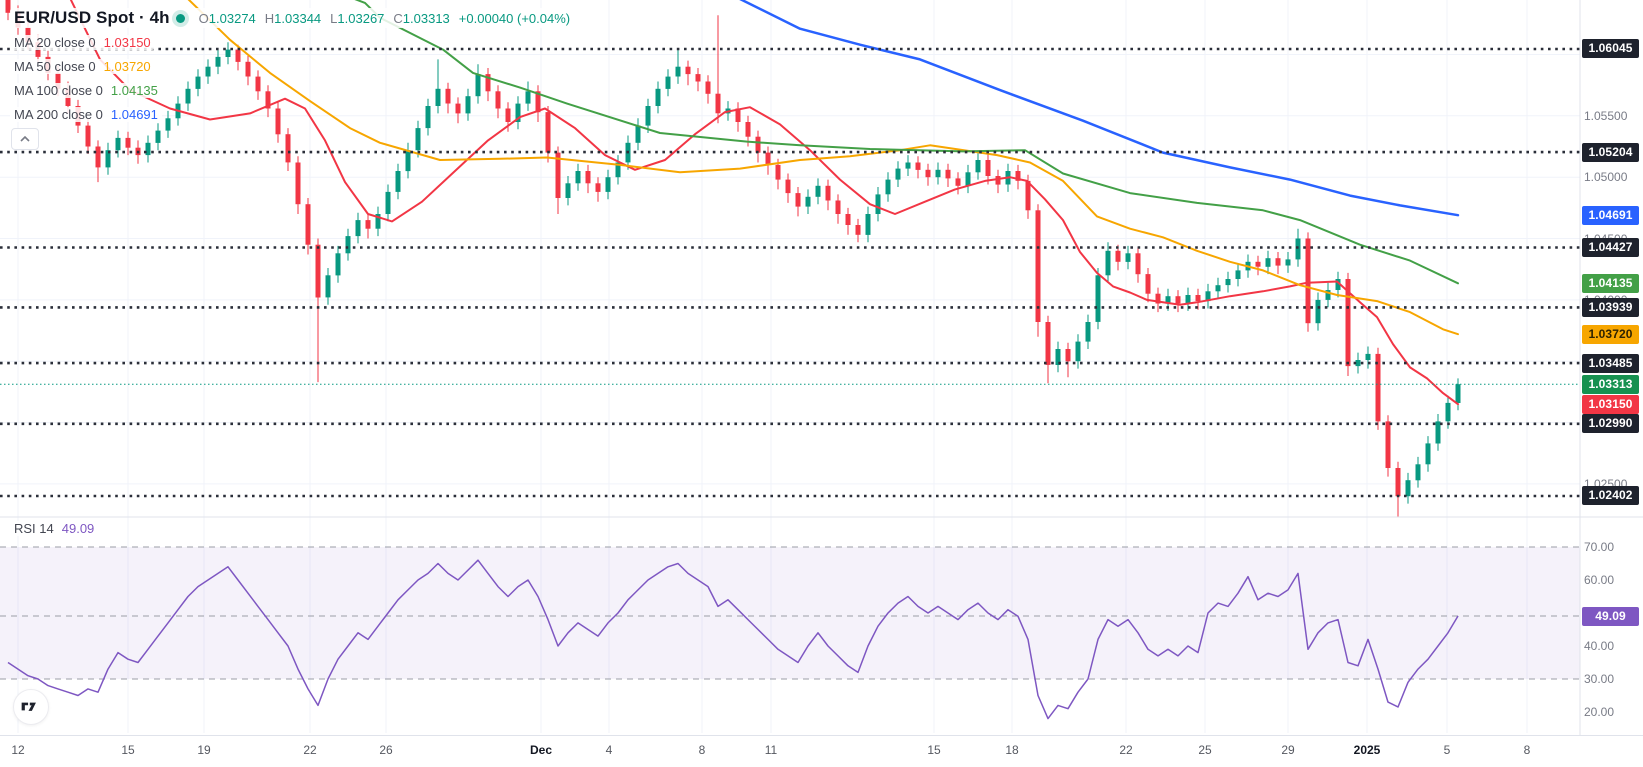 The image size is (1643, 767). I want to click on time-tick-label: 19, so click(204, 750).